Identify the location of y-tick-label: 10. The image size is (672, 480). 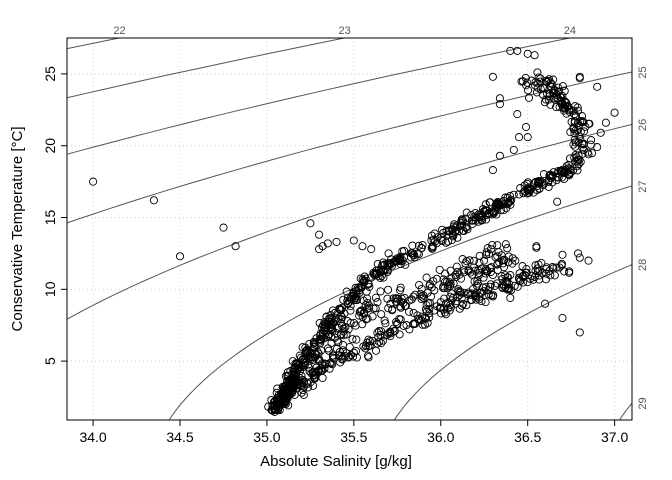
(50, 289).